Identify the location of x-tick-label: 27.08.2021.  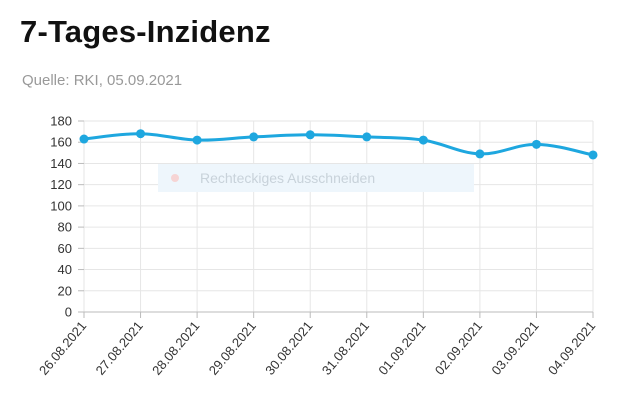
(119, 347).